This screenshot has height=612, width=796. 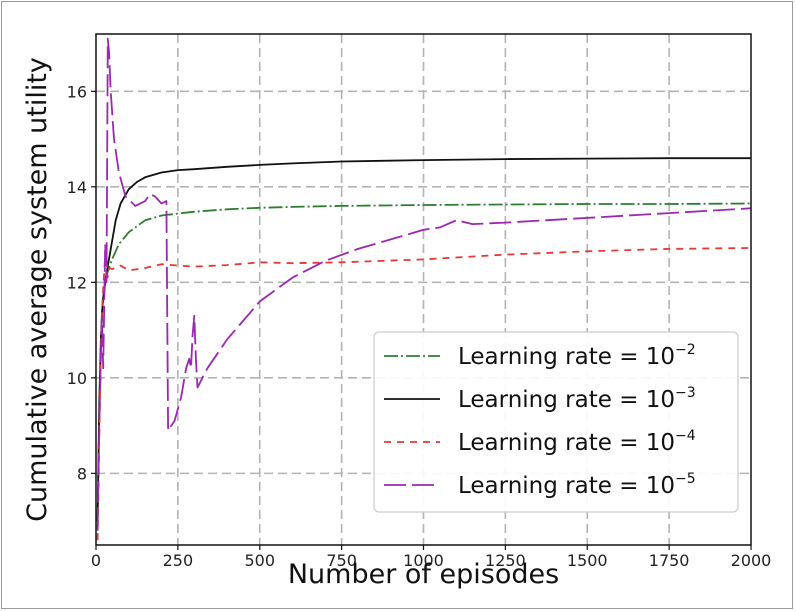 I want to click on y-tick-label: 12, so click(x=77, y=282).